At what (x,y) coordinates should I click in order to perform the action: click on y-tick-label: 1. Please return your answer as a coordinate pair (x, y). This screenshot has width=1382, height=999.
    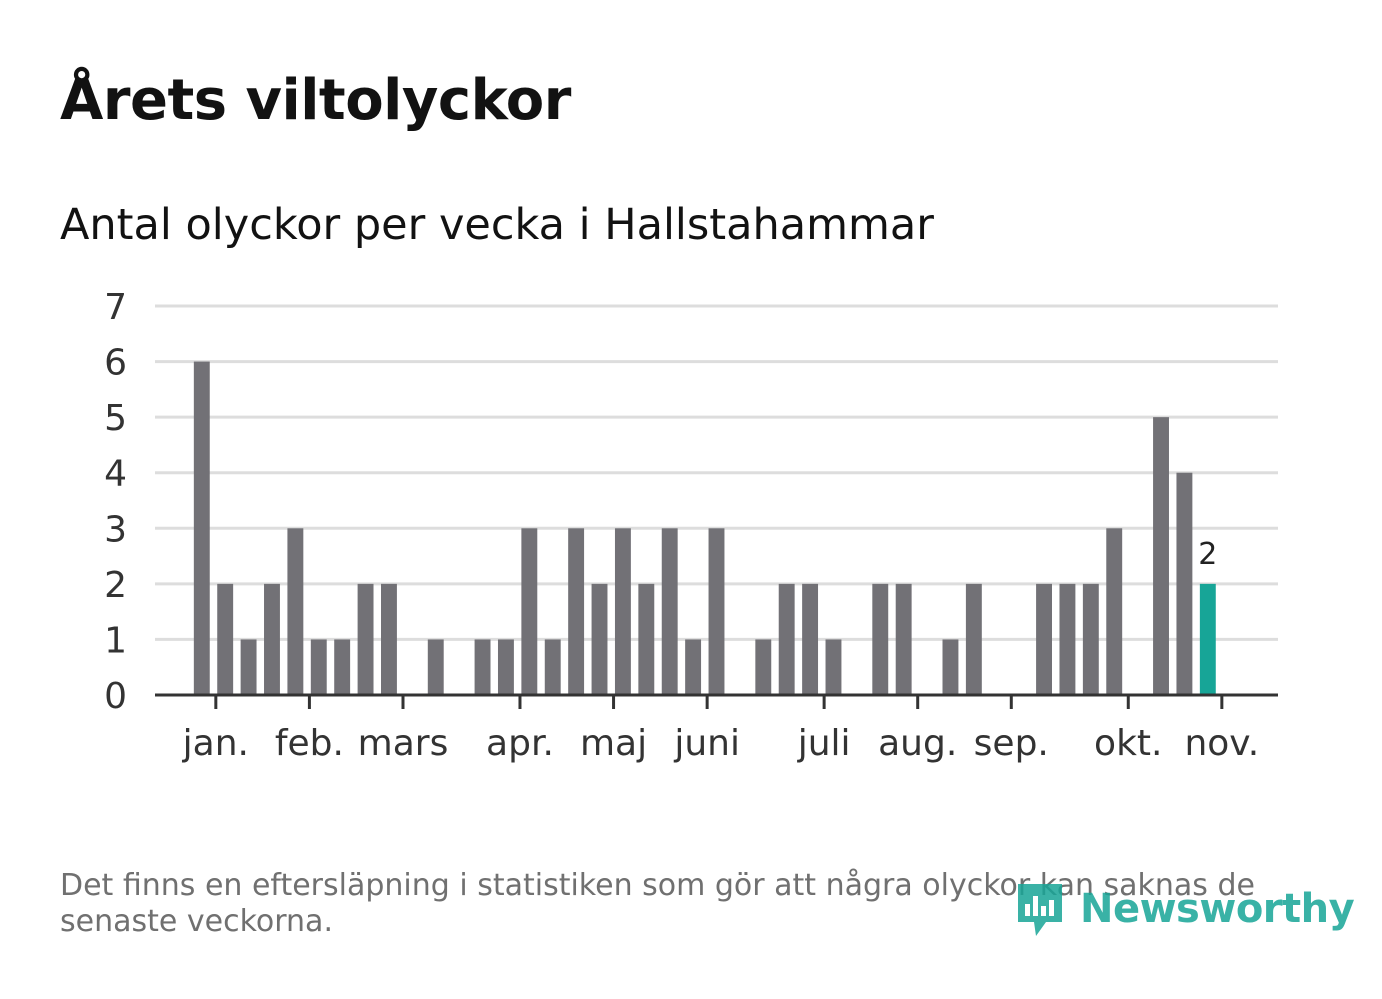
    Looking at the image, I should click on (115, 640).